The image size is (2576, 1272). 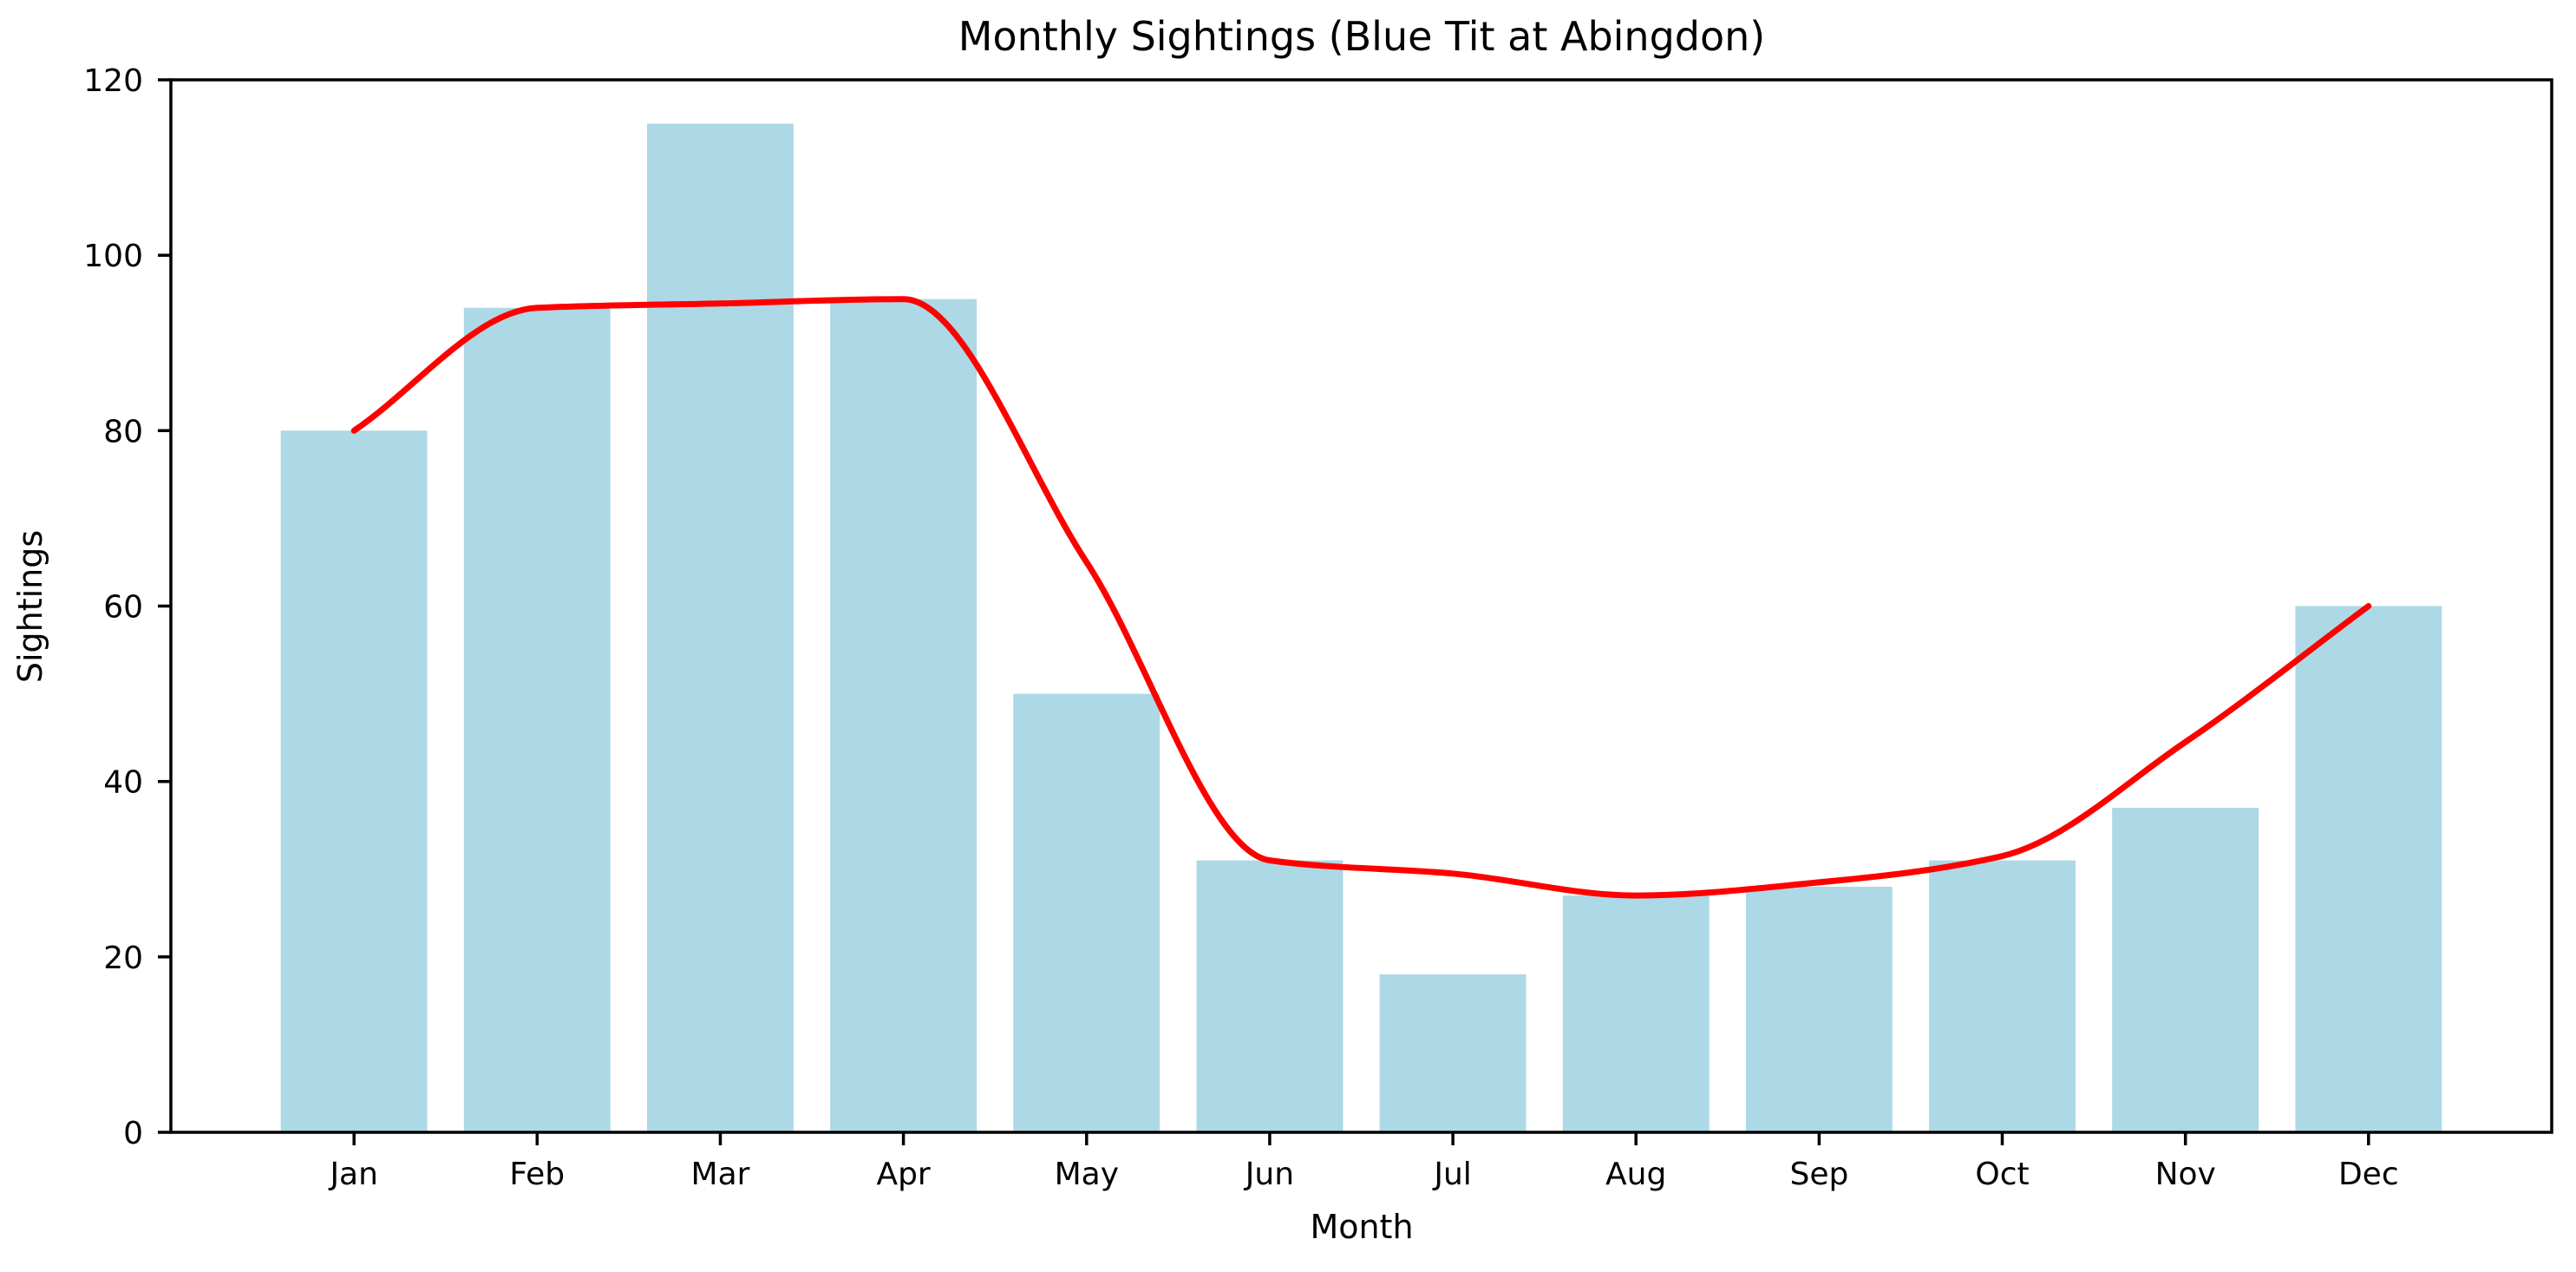 I want to click on bar-jan, so click(x=354, y=781).